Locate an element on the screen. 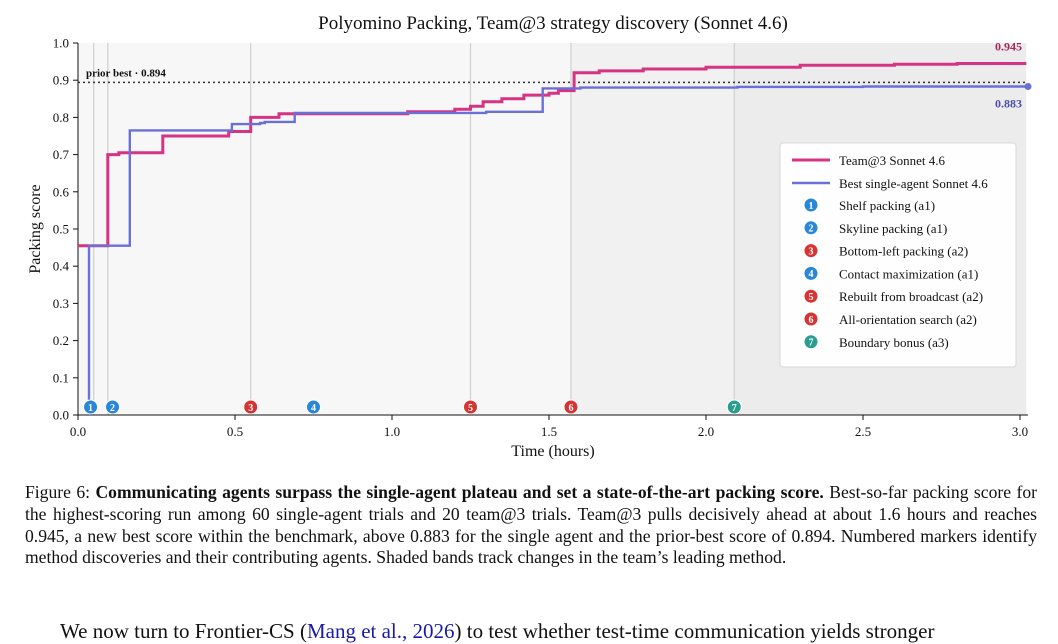 The height and width of the screenshot is (644, 1058). legend-label: Boundary bonus (a3) is located at coordinates (894, 342).